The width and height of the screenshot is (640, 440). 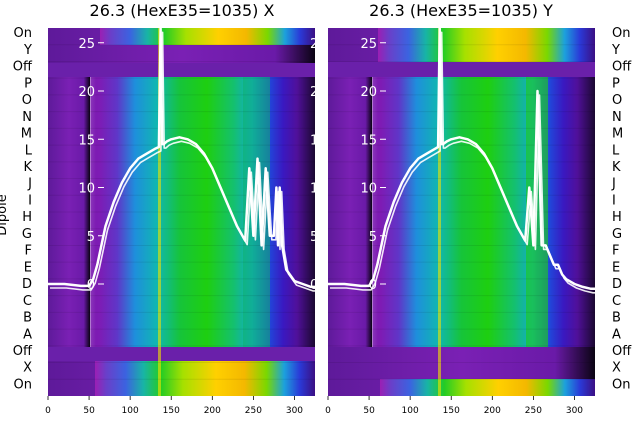 What do you see at coordinates (181, 354) in the screenshot?
I see `heatmap-row-off-bottom` at bounding box center [181, 354].